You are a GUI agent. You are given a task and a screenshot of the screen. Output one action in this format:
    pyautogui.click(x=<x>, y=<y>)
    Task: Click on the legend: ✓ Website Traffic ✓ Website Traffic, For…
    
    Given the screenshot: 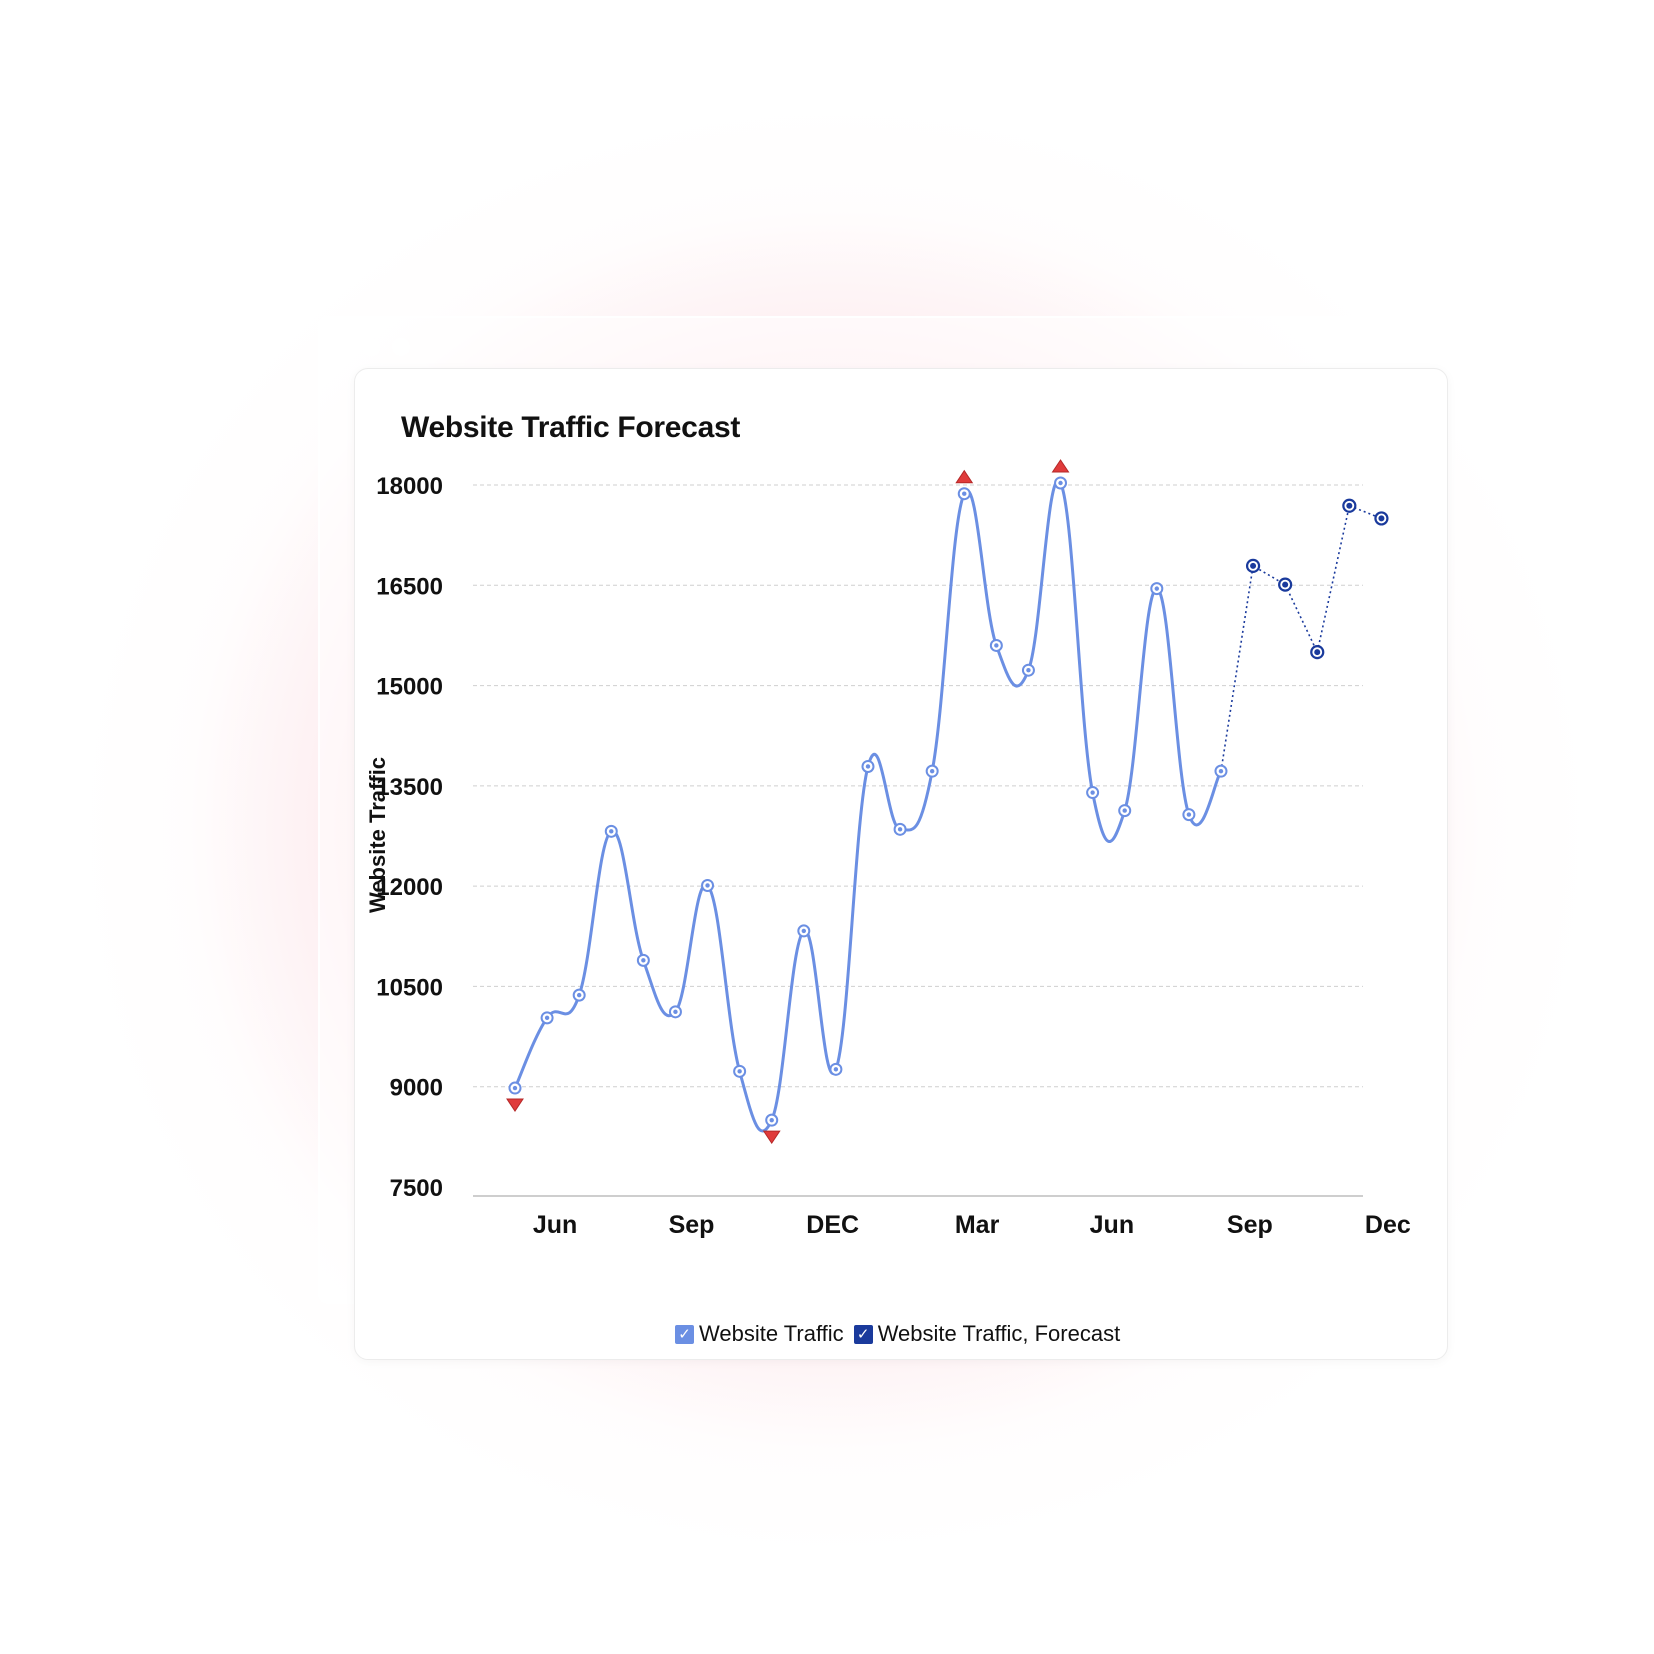 What is the action you would take?
    pyautogui.click(x=902, y=1334)
    